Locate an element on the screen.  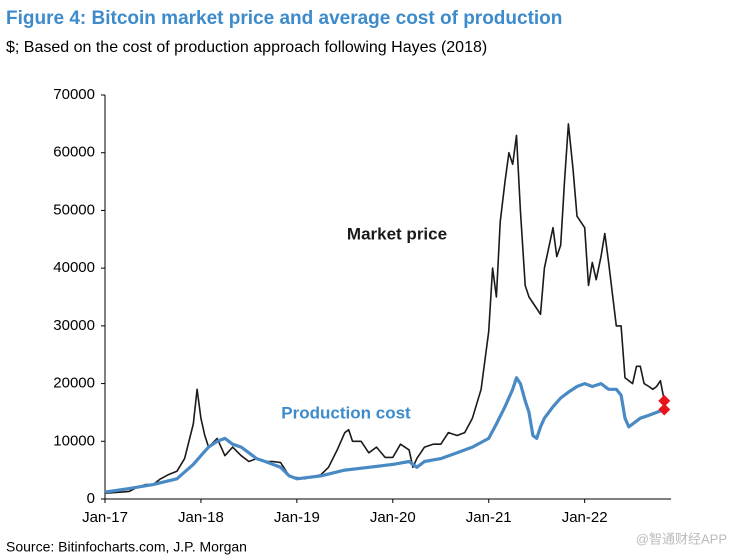
y-tick-label: 60000 is located at coordinates (74, 152).